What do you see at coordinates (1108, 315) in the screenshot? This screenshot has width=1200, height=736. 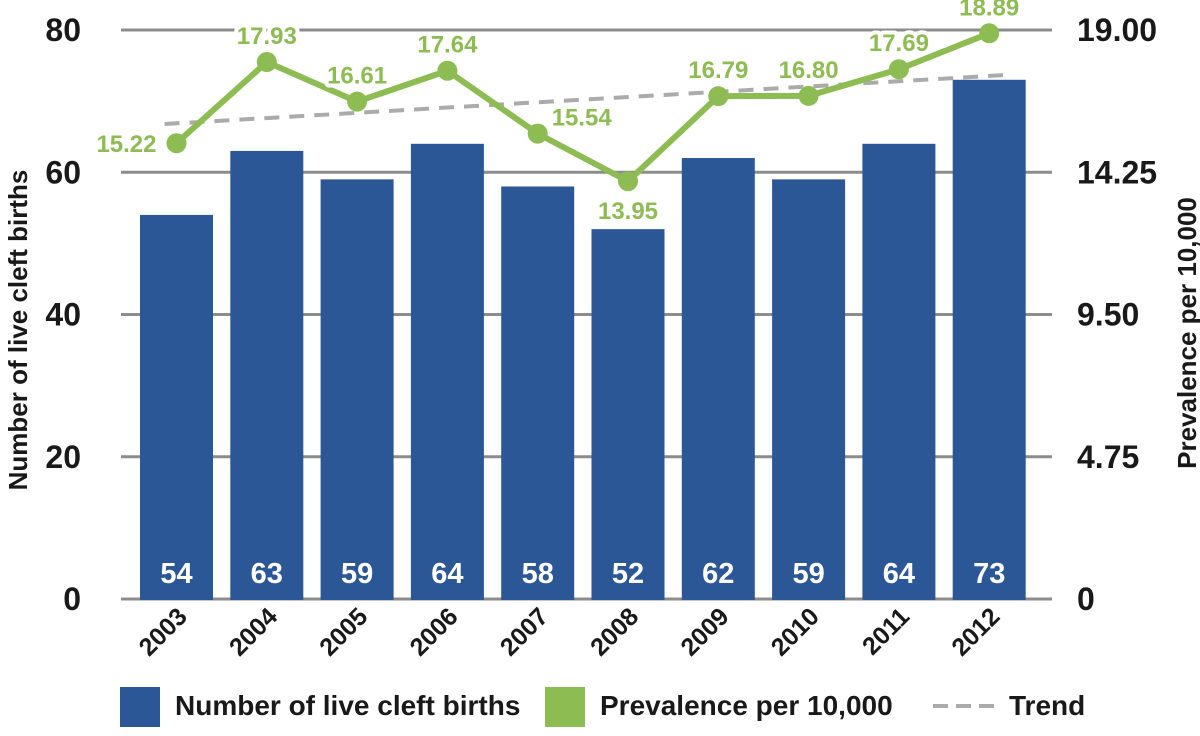 I see `right-axis-tick-label: 9.50` at bounding box center [1108, 315].